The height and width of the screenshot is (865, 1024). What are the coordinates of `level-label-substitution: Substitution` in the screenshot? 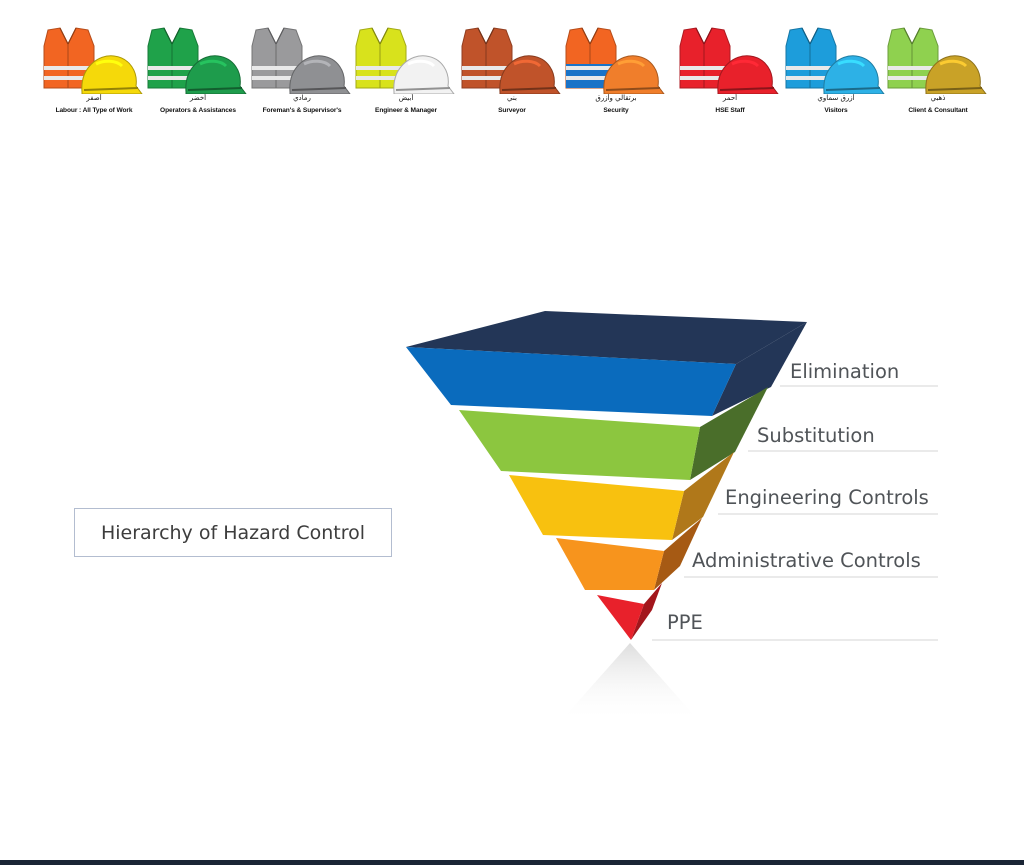 It's located at (816, 435).